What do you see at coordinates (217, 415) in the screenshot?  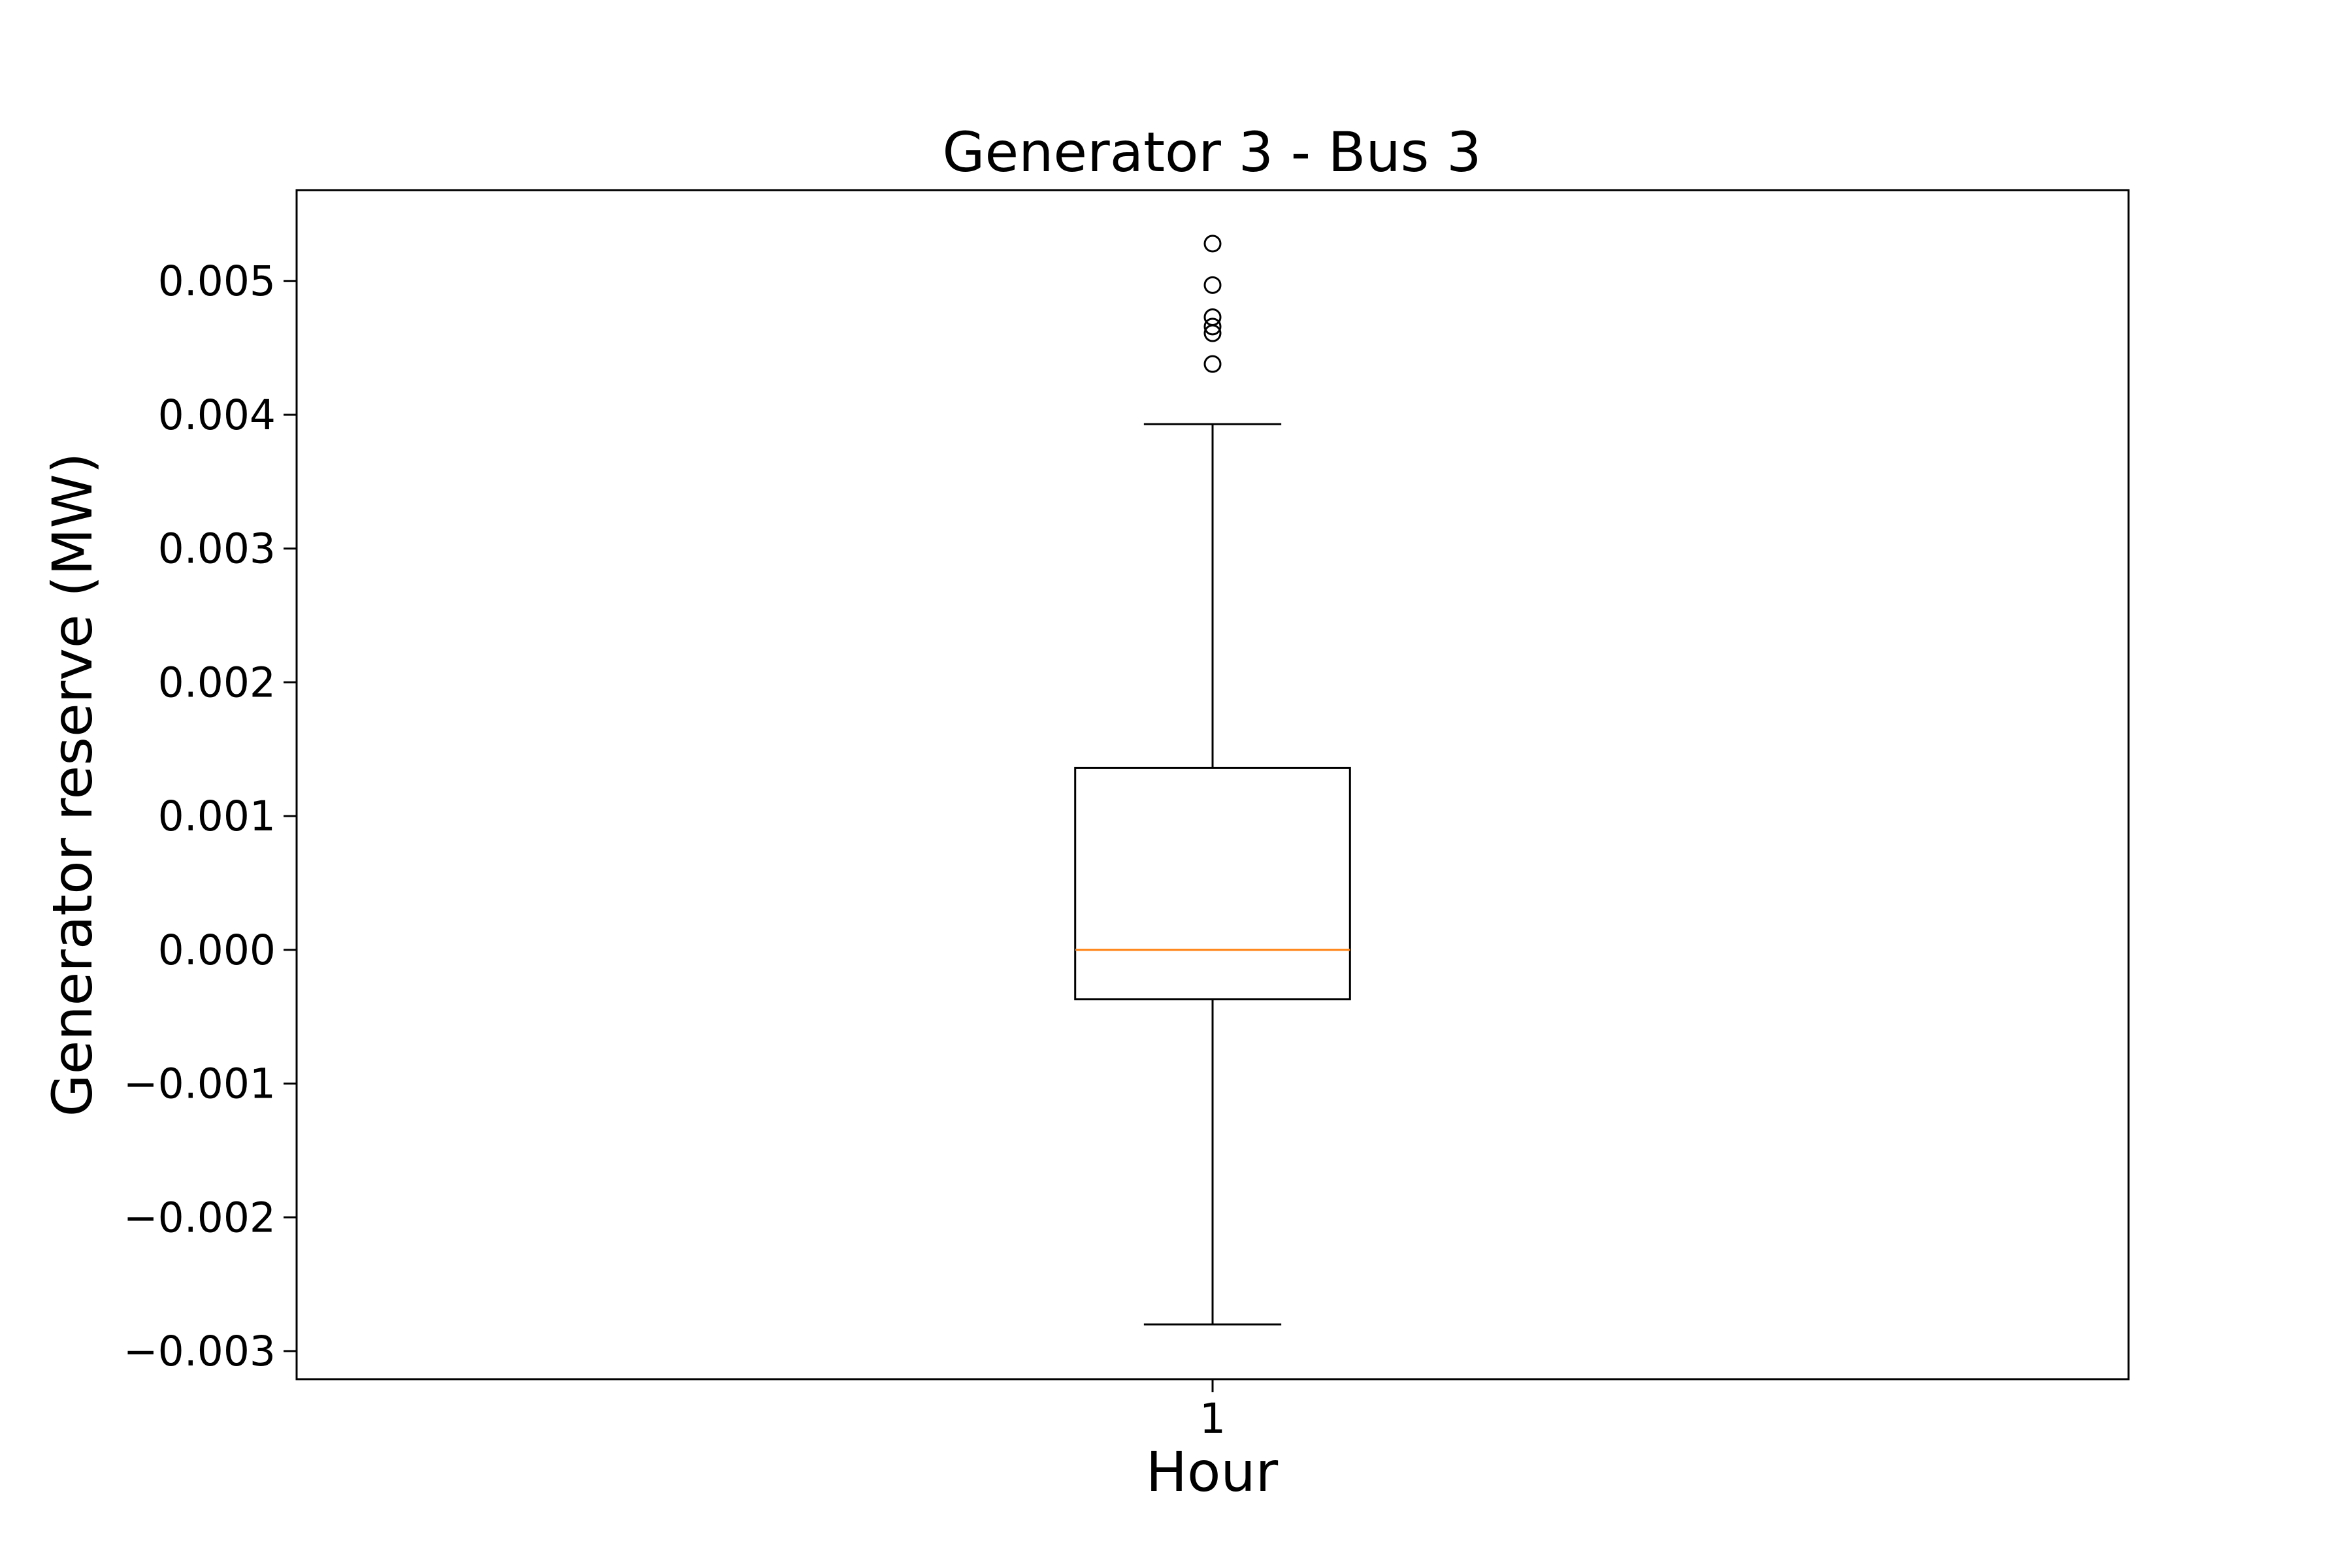 I see `y-tick-label: 0.004` at bounding box center [217, 415].